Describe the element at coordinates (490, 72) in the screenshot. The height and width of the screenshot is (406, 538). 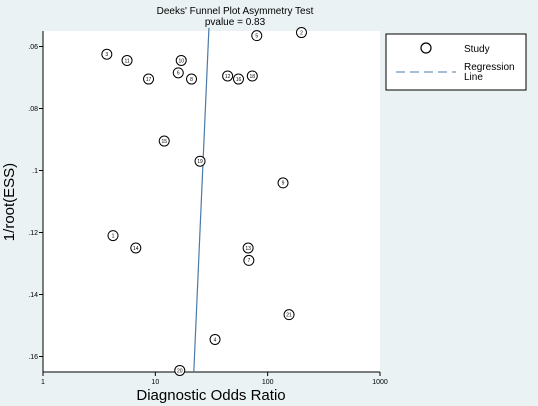
I see `legend-regression-label: Regression Line` at that location.